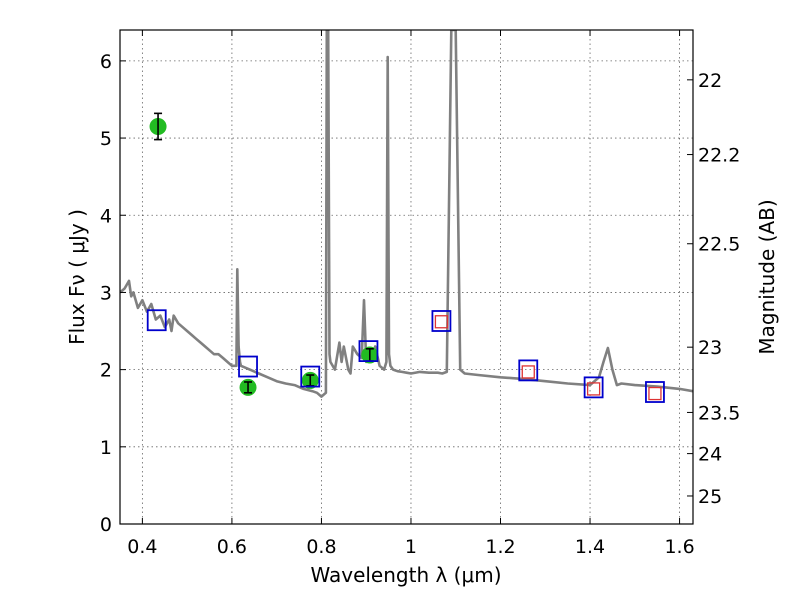  What do you see at coordinates (719, 245) in the screenshot?
I see `y2-tick-label: 22.5` at bounding box center [719, 245].